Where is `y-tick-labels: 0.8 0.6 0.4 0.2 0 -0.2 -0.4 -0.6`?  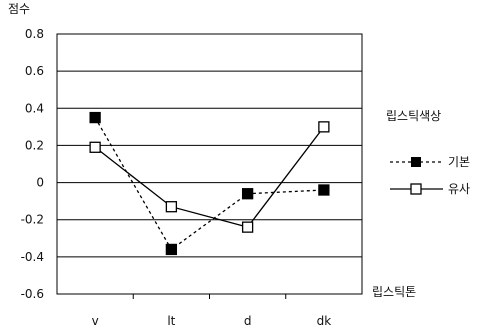
y-tick-labels: 0.8 0.6 0.4 0.2 0 -0.2 -0.4 -0.6 is located at coordinates (32, 164).